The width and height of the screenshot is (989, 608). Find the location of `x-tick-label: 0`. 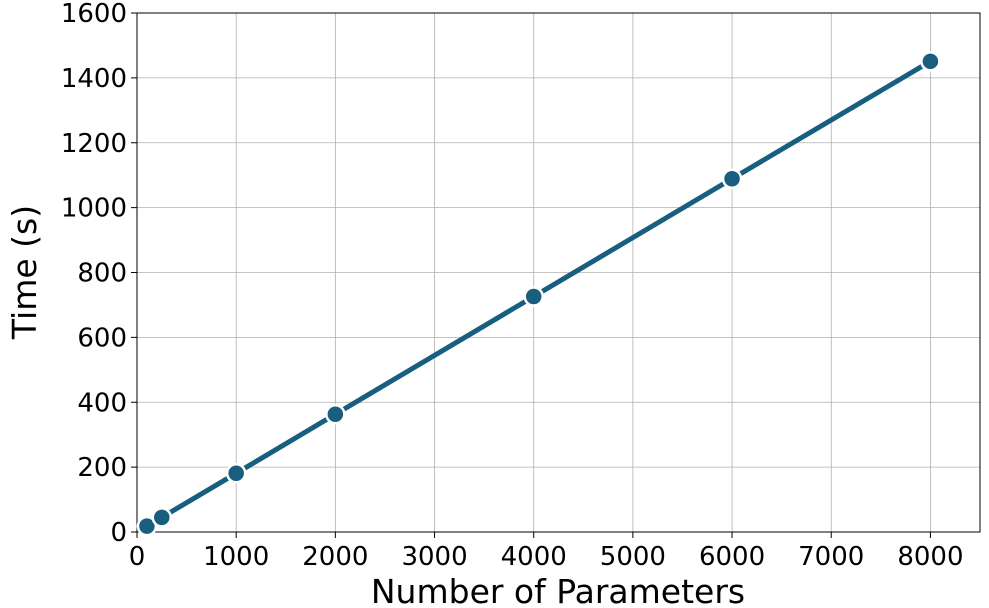

x-tick-label: 0 is located at coordinates (137, 557).